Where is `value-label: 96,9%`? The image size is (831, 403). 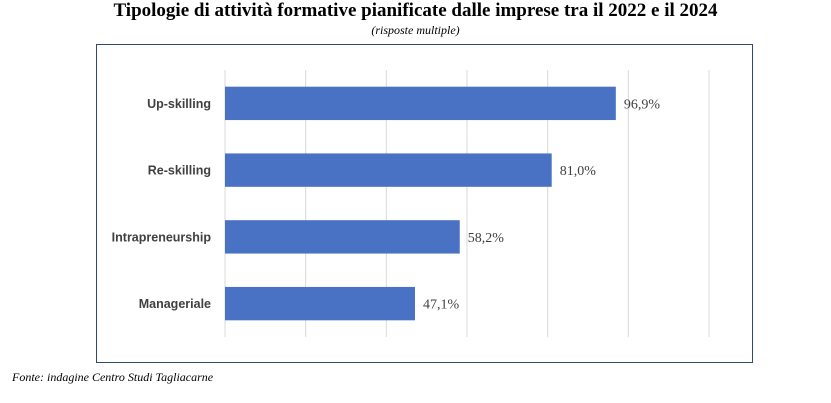 value-label: 96,9% is located at coordinates (642, 104).